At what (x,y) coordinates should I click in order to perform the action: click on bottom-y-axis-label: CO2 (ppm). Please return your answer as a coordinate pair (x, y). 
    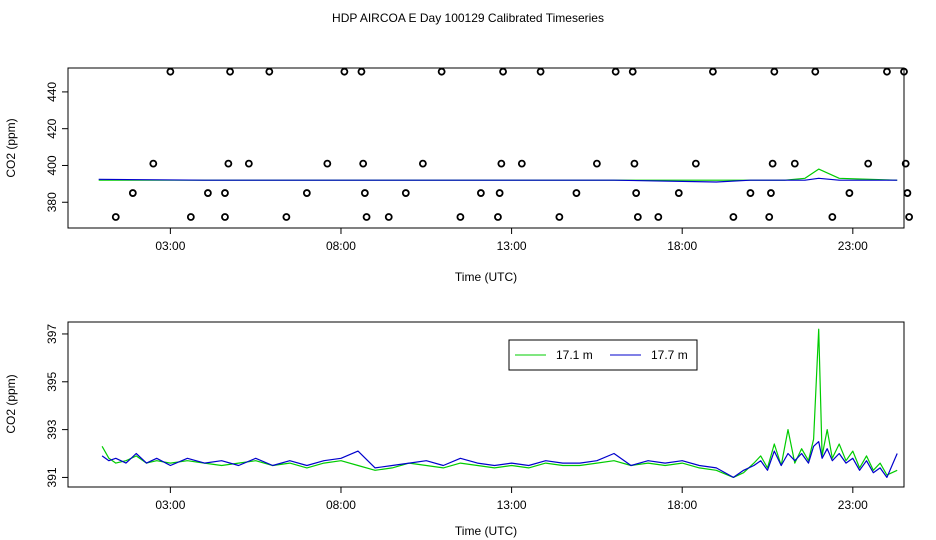
    Looking at the image, I should click on (11, 403).